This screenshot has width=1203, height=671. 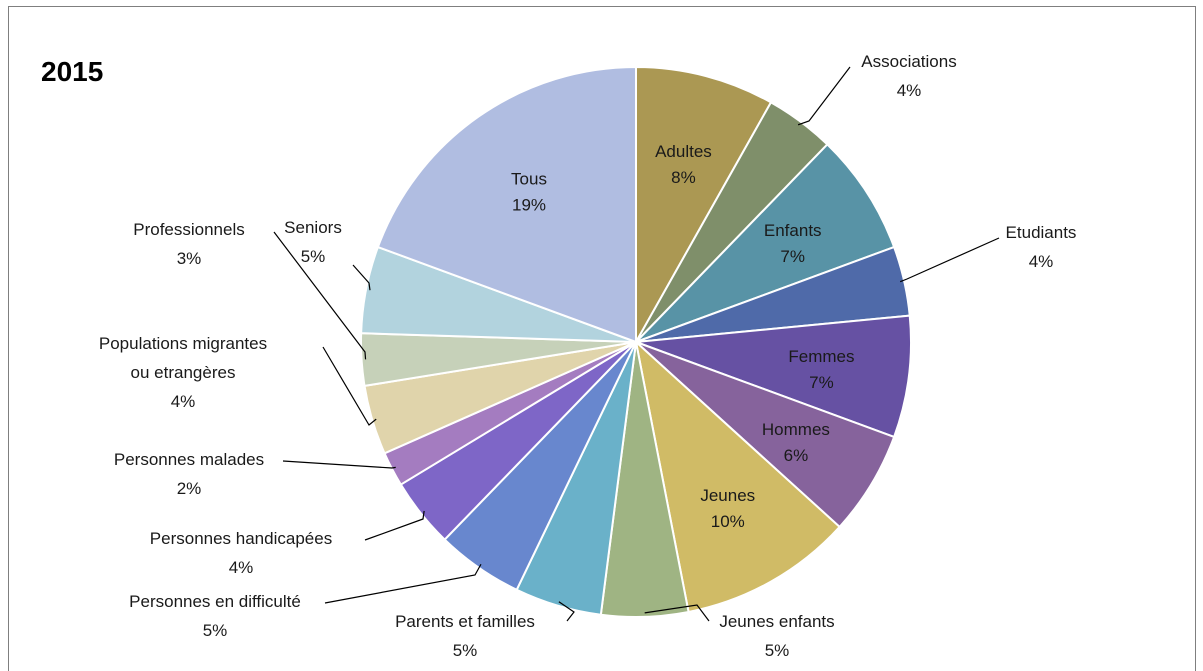 What do you see at coordinates (189, 244) in the screenshot?
I see `label-professionnels: Professionnels 3%` at bounding box center [189, 244].